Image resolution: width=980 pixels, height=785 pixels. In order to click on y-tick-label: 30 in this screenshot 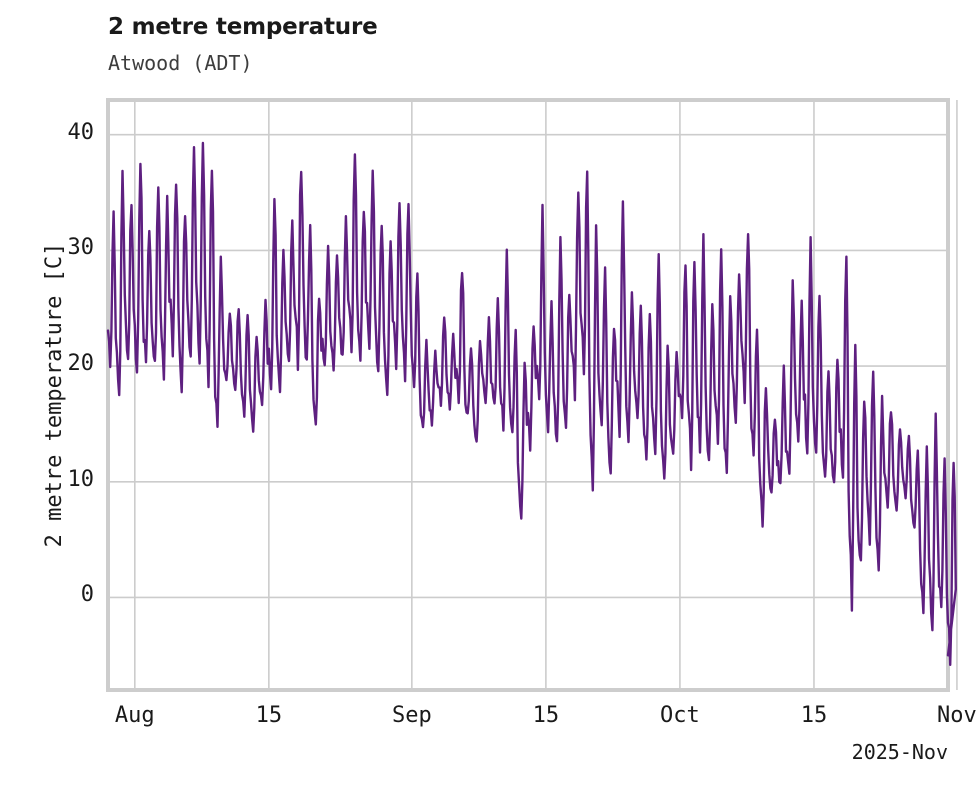, I will do `click(81, 248)`.